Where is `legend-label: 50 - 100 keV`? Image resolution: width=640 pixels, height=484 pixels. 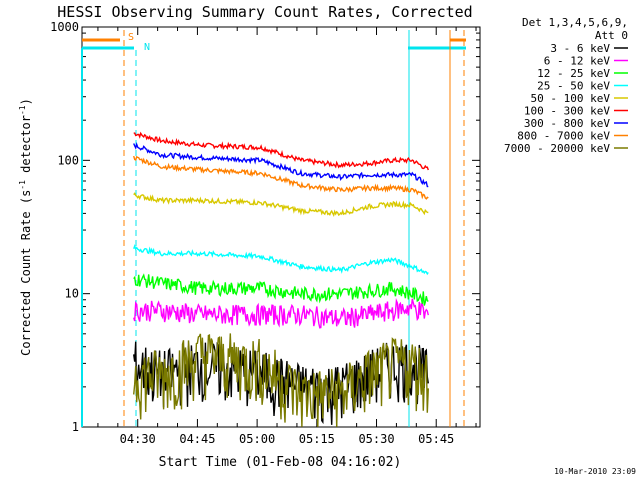
legend-label: 50 - 100 keV is located at coordinates (571, 98).